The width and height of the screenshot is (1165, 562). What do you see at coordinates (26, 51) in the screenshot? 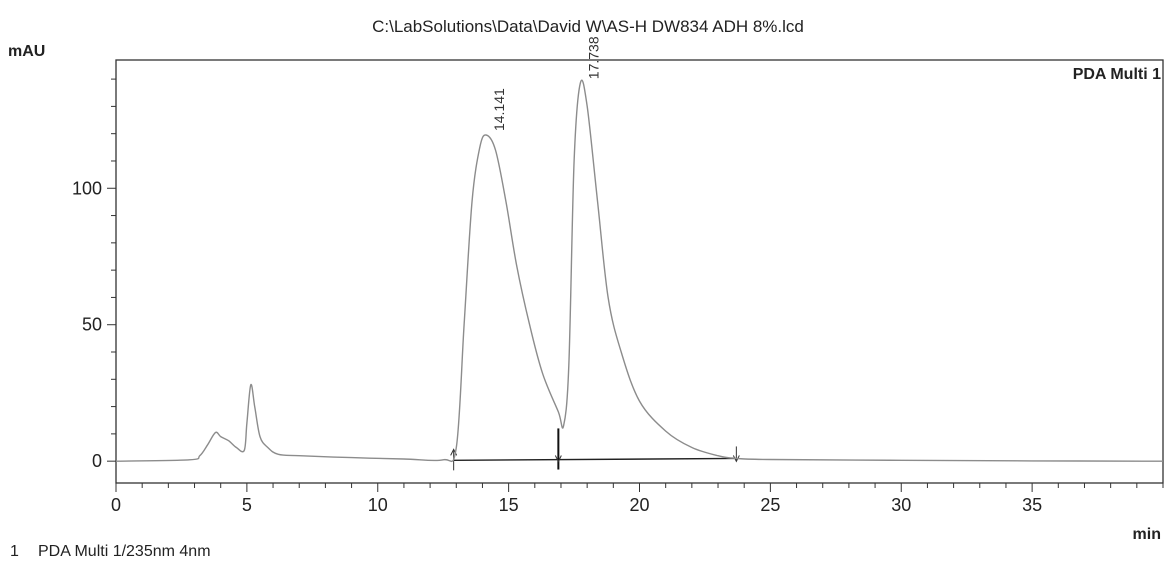
I see `y-axis-unit: mAU` at bounding box center [26, 51].